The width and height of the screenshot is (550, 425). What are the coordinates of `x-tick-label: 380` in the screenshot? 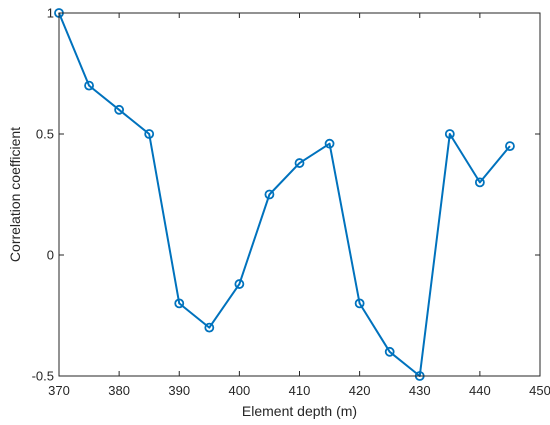 It's located at (119, 390).